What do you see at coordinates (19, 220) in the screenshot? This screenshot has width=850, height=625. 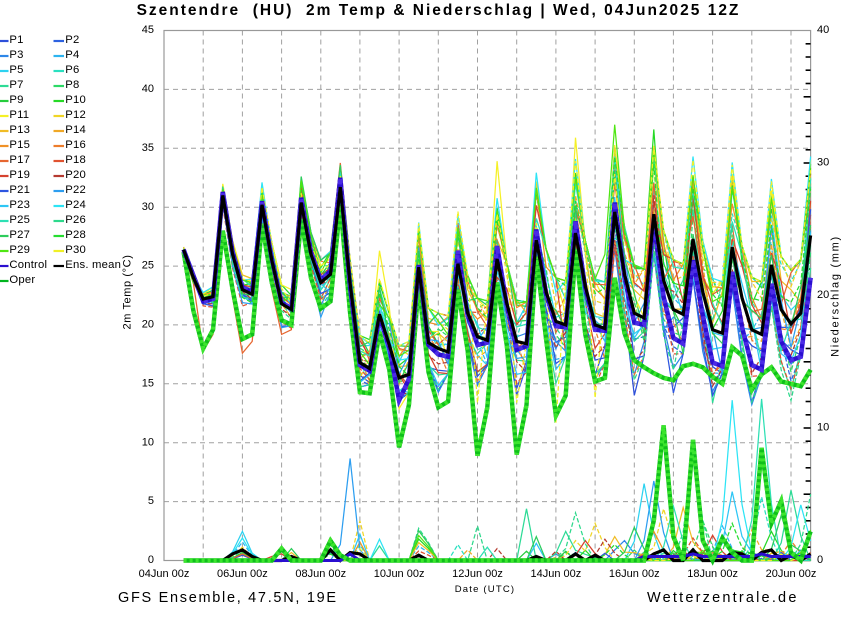 I see `svg-text: P25` at bounding box center [19, 220].